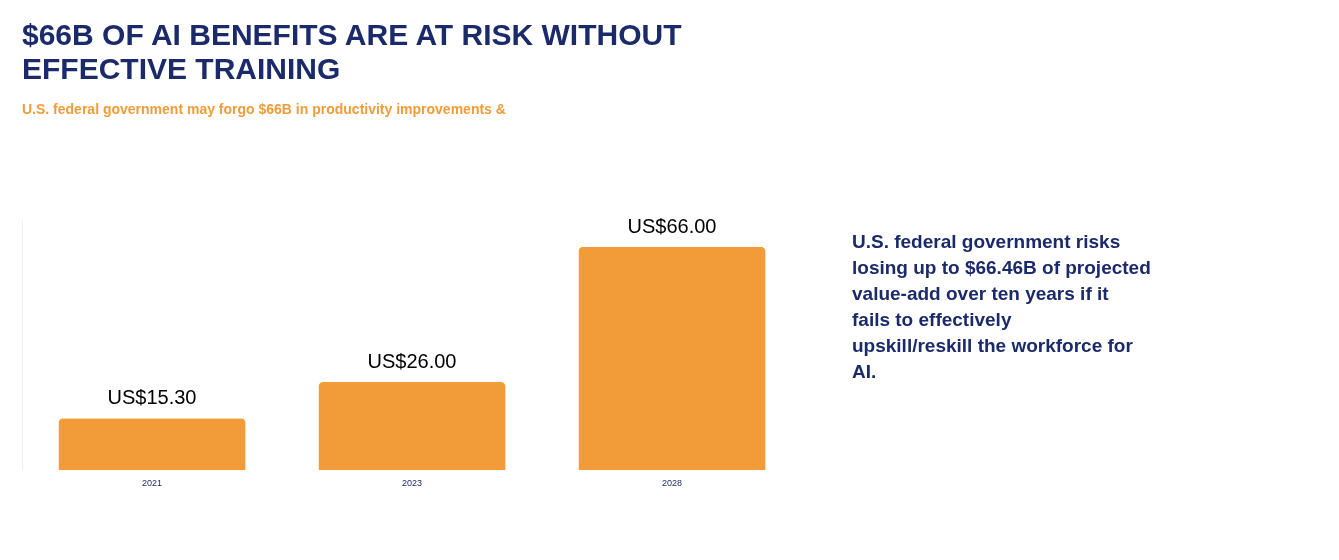 The width and height of the screenshot is (1339, 560). I want to click on chart-subtitle: U.S. federal government may forgo $66B in productivity improvements &, so click(264, 108).